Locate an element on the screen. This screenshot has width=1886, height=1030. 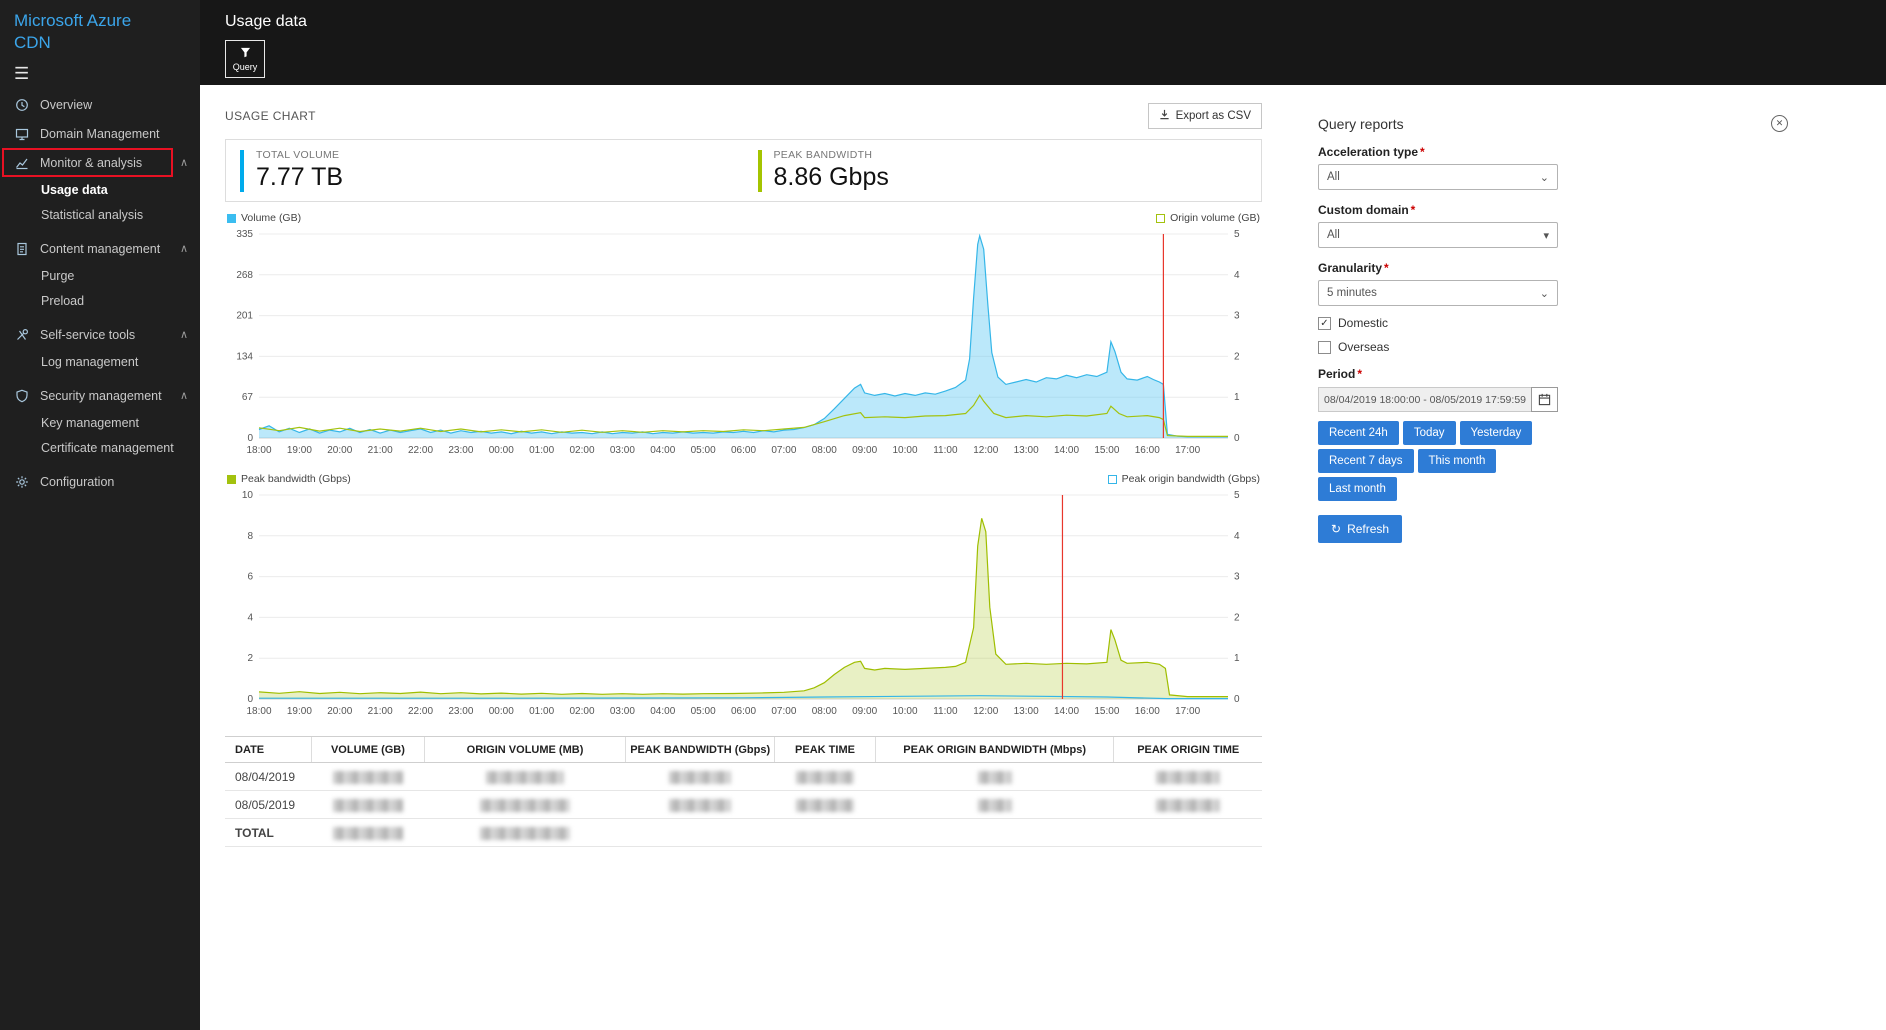
checkbox-label: Domestic is located at coordinates (1363, 323).